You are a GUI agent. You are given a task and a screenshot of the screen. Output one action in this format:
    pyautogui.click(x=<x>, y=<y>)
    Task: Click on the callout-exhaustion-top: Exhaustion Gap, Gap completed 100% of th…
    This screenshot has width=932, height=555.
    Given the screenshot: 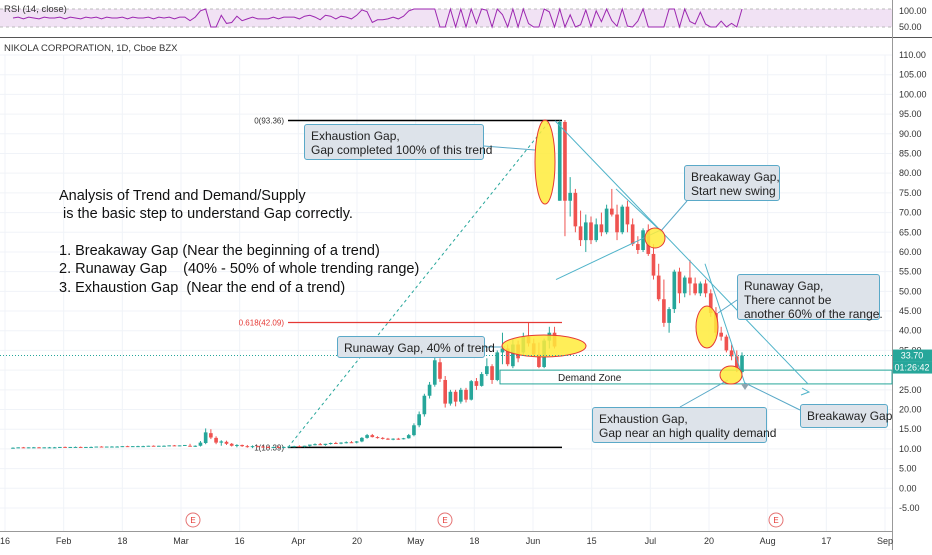 What is the action you would take?
    pyautogui.click(x=398, y=142)
    